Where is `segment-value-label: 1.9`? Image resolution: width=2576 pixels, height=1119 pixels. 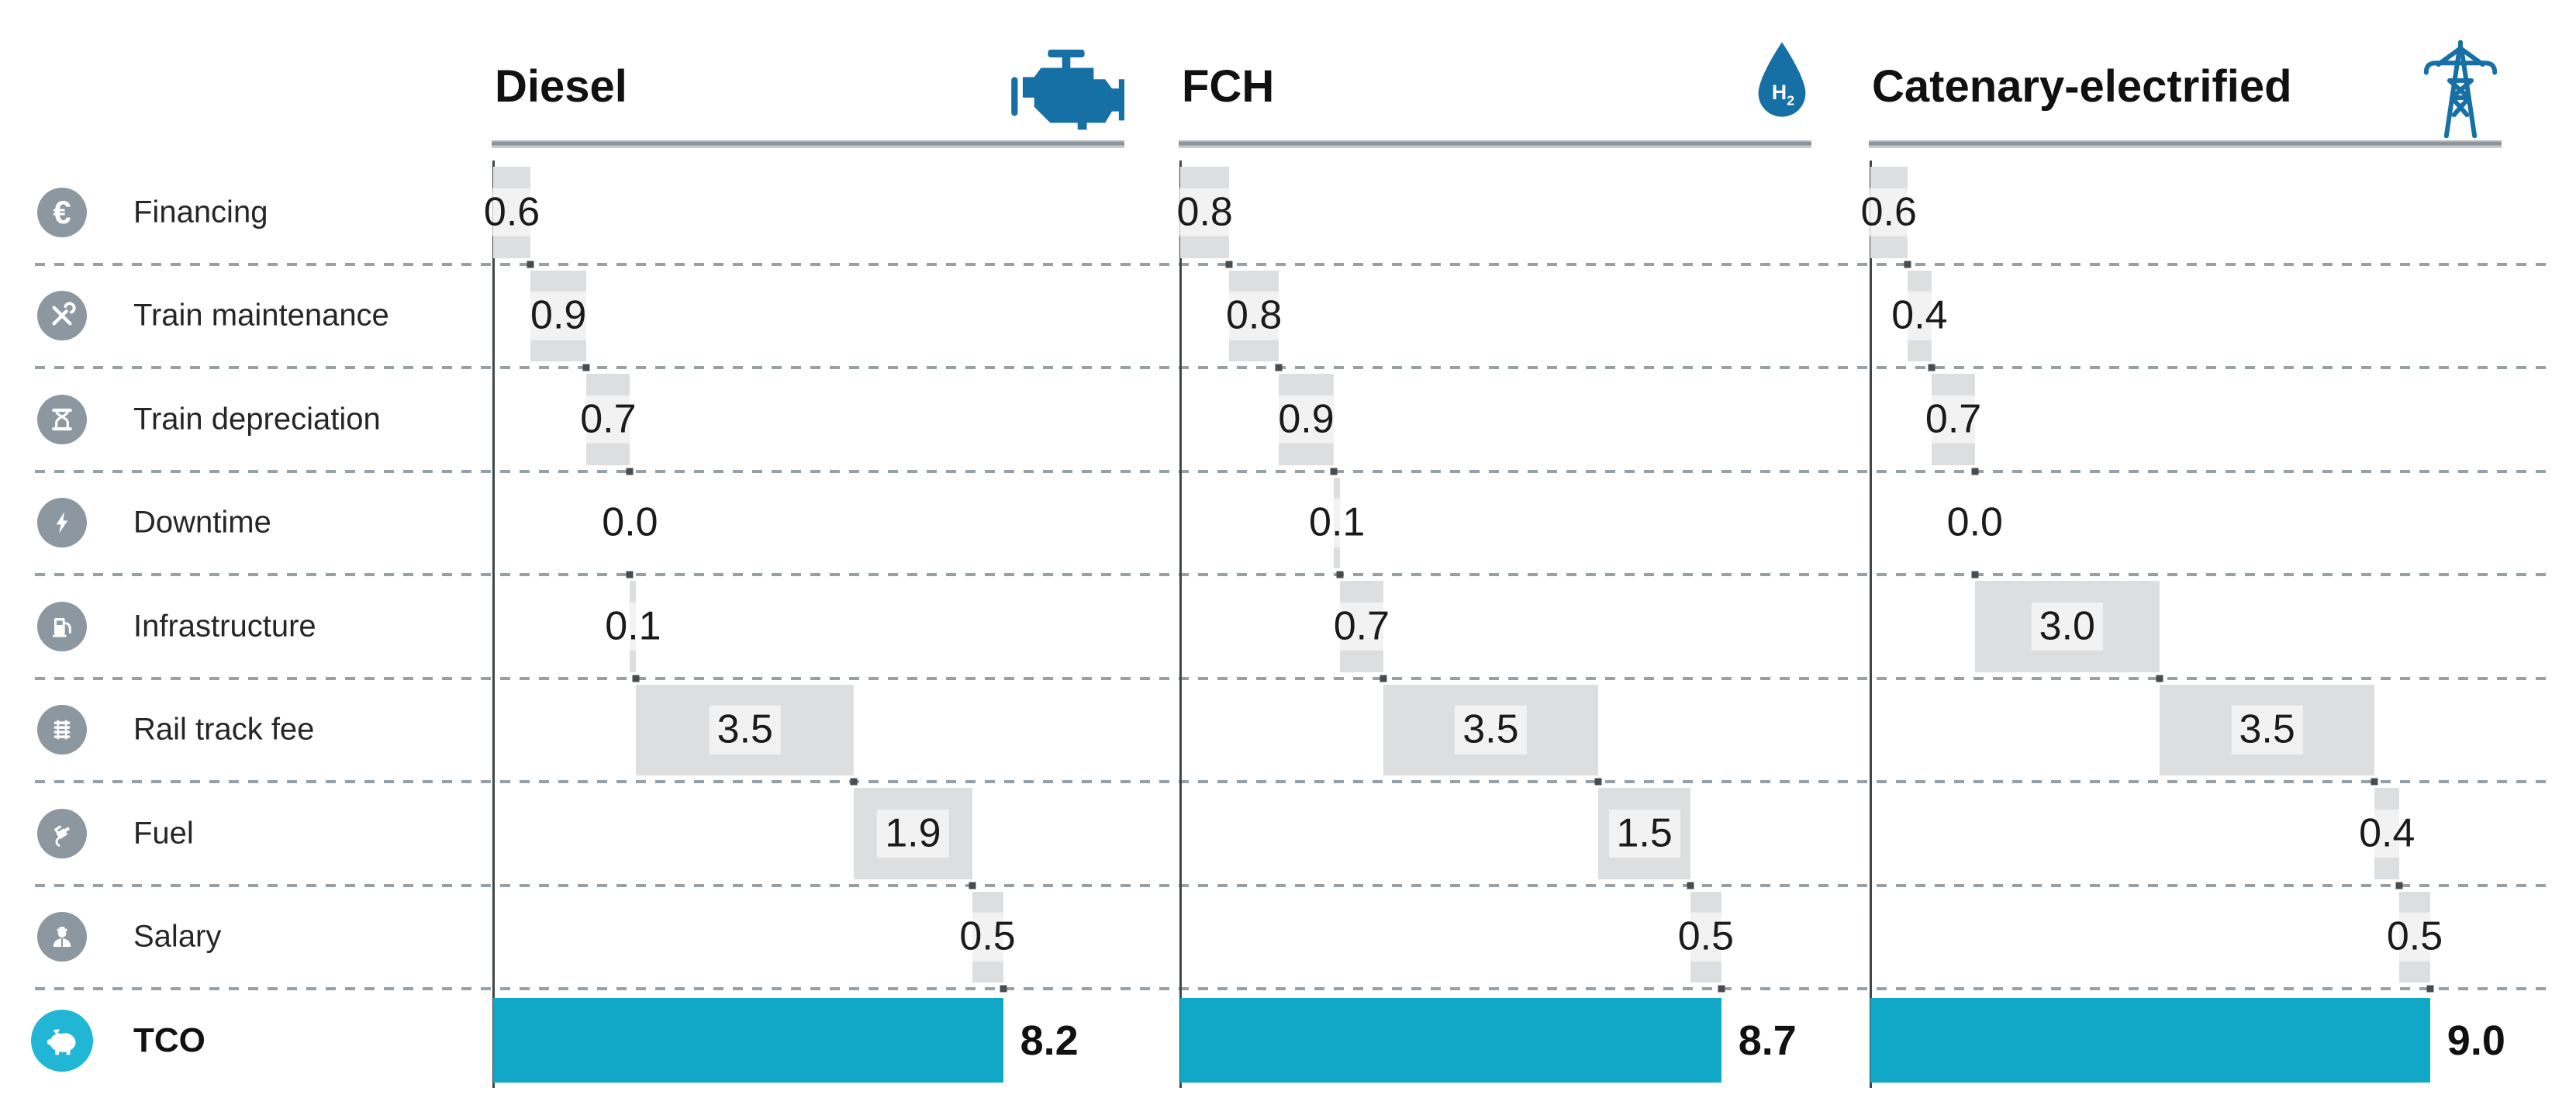
segment-value-label: 1.9 is located at coordinates (913, 833).